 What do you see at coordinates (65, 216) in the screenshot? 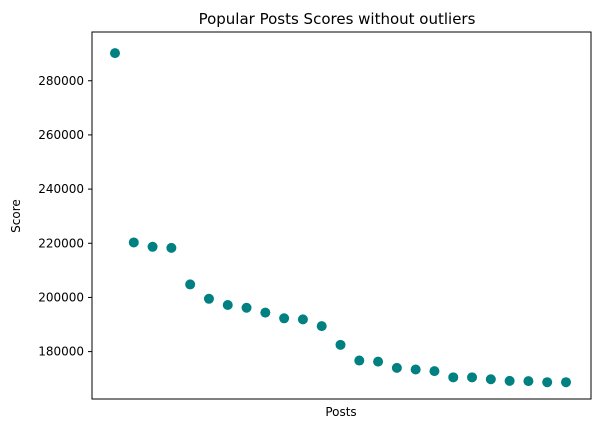
I see `y-axis-ticks: 180000 200000 220000 240000 260000 280000` at bounding box center [65, 216].